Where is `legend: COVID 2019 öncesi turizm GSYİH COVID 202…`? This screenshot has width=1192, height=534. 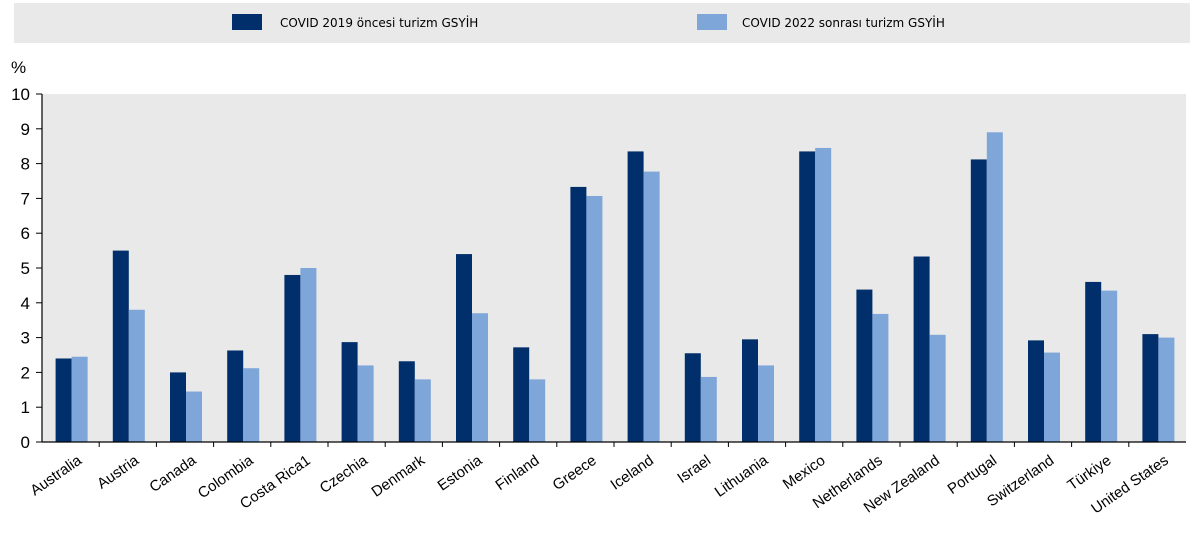 legend: COVID 2019 öncesi turizm GSYİH COVID 202… is located at coordinates (588, 22).